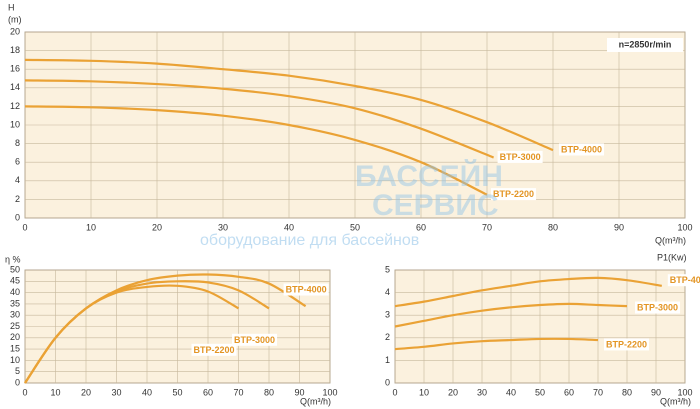 The image size is (700, 409). What do you see at coordinates (13, 259) in the screenshot?
I see `y-axis-label: η %` at bounding box center [13, 259].